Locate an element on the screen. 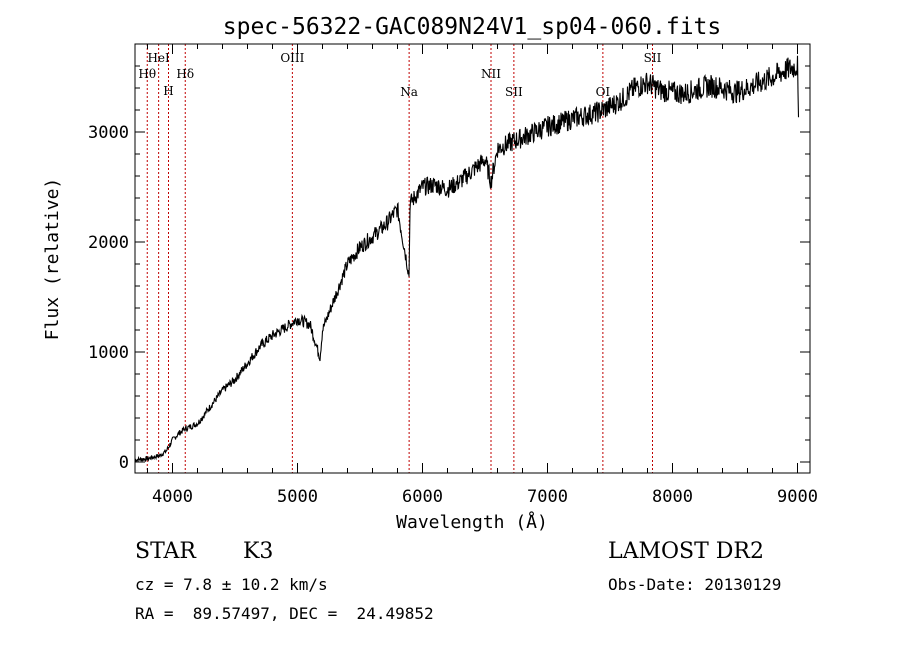  y-tick-label: 3000 is located at coordinates (108, 133).